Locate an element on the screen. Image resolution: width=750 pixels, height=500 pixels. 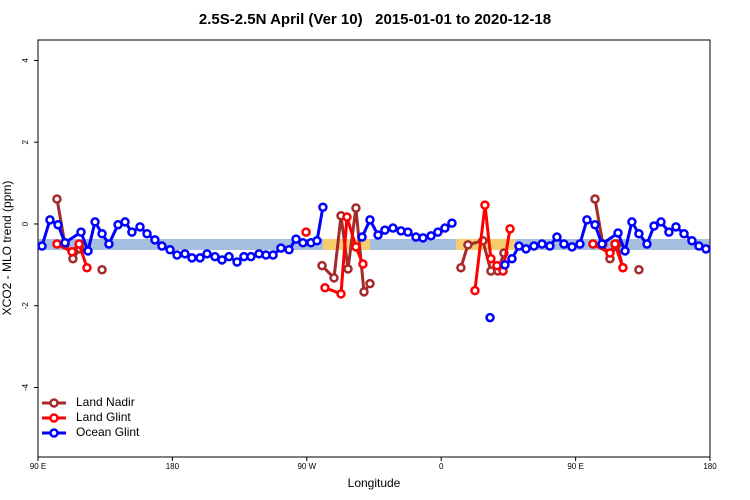
y-tick-label: 2 is located at coordinates (25, 141).